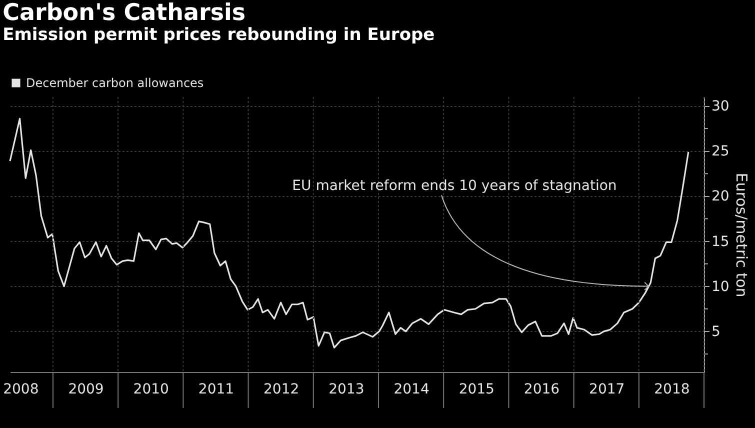 The image size is (755, 428). Describe the element at coordinates (721, 106) in the screenshot. I see `y-tick-label: 30` at that location.